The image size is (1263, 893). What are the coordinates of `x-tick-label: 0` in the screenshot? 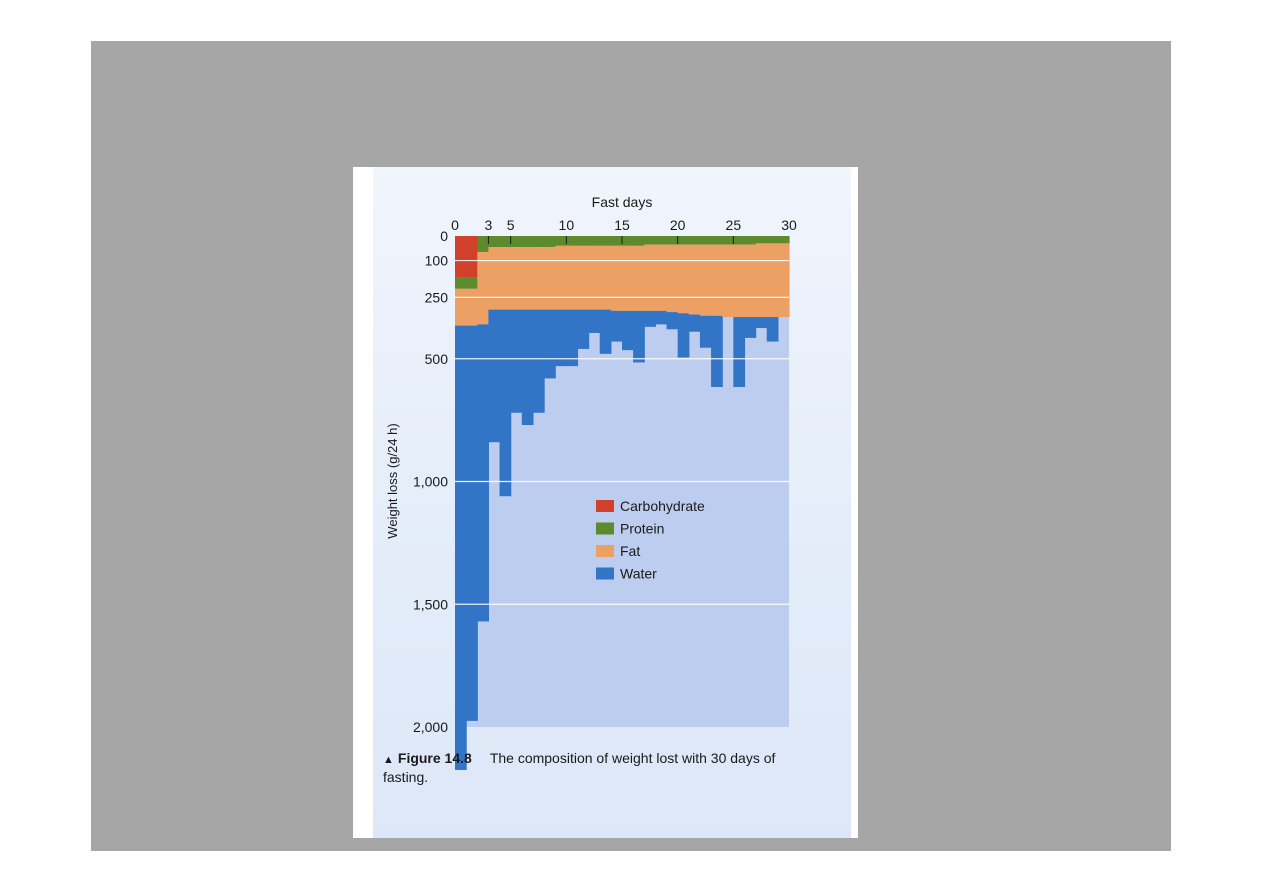 It's located at (455, 225).